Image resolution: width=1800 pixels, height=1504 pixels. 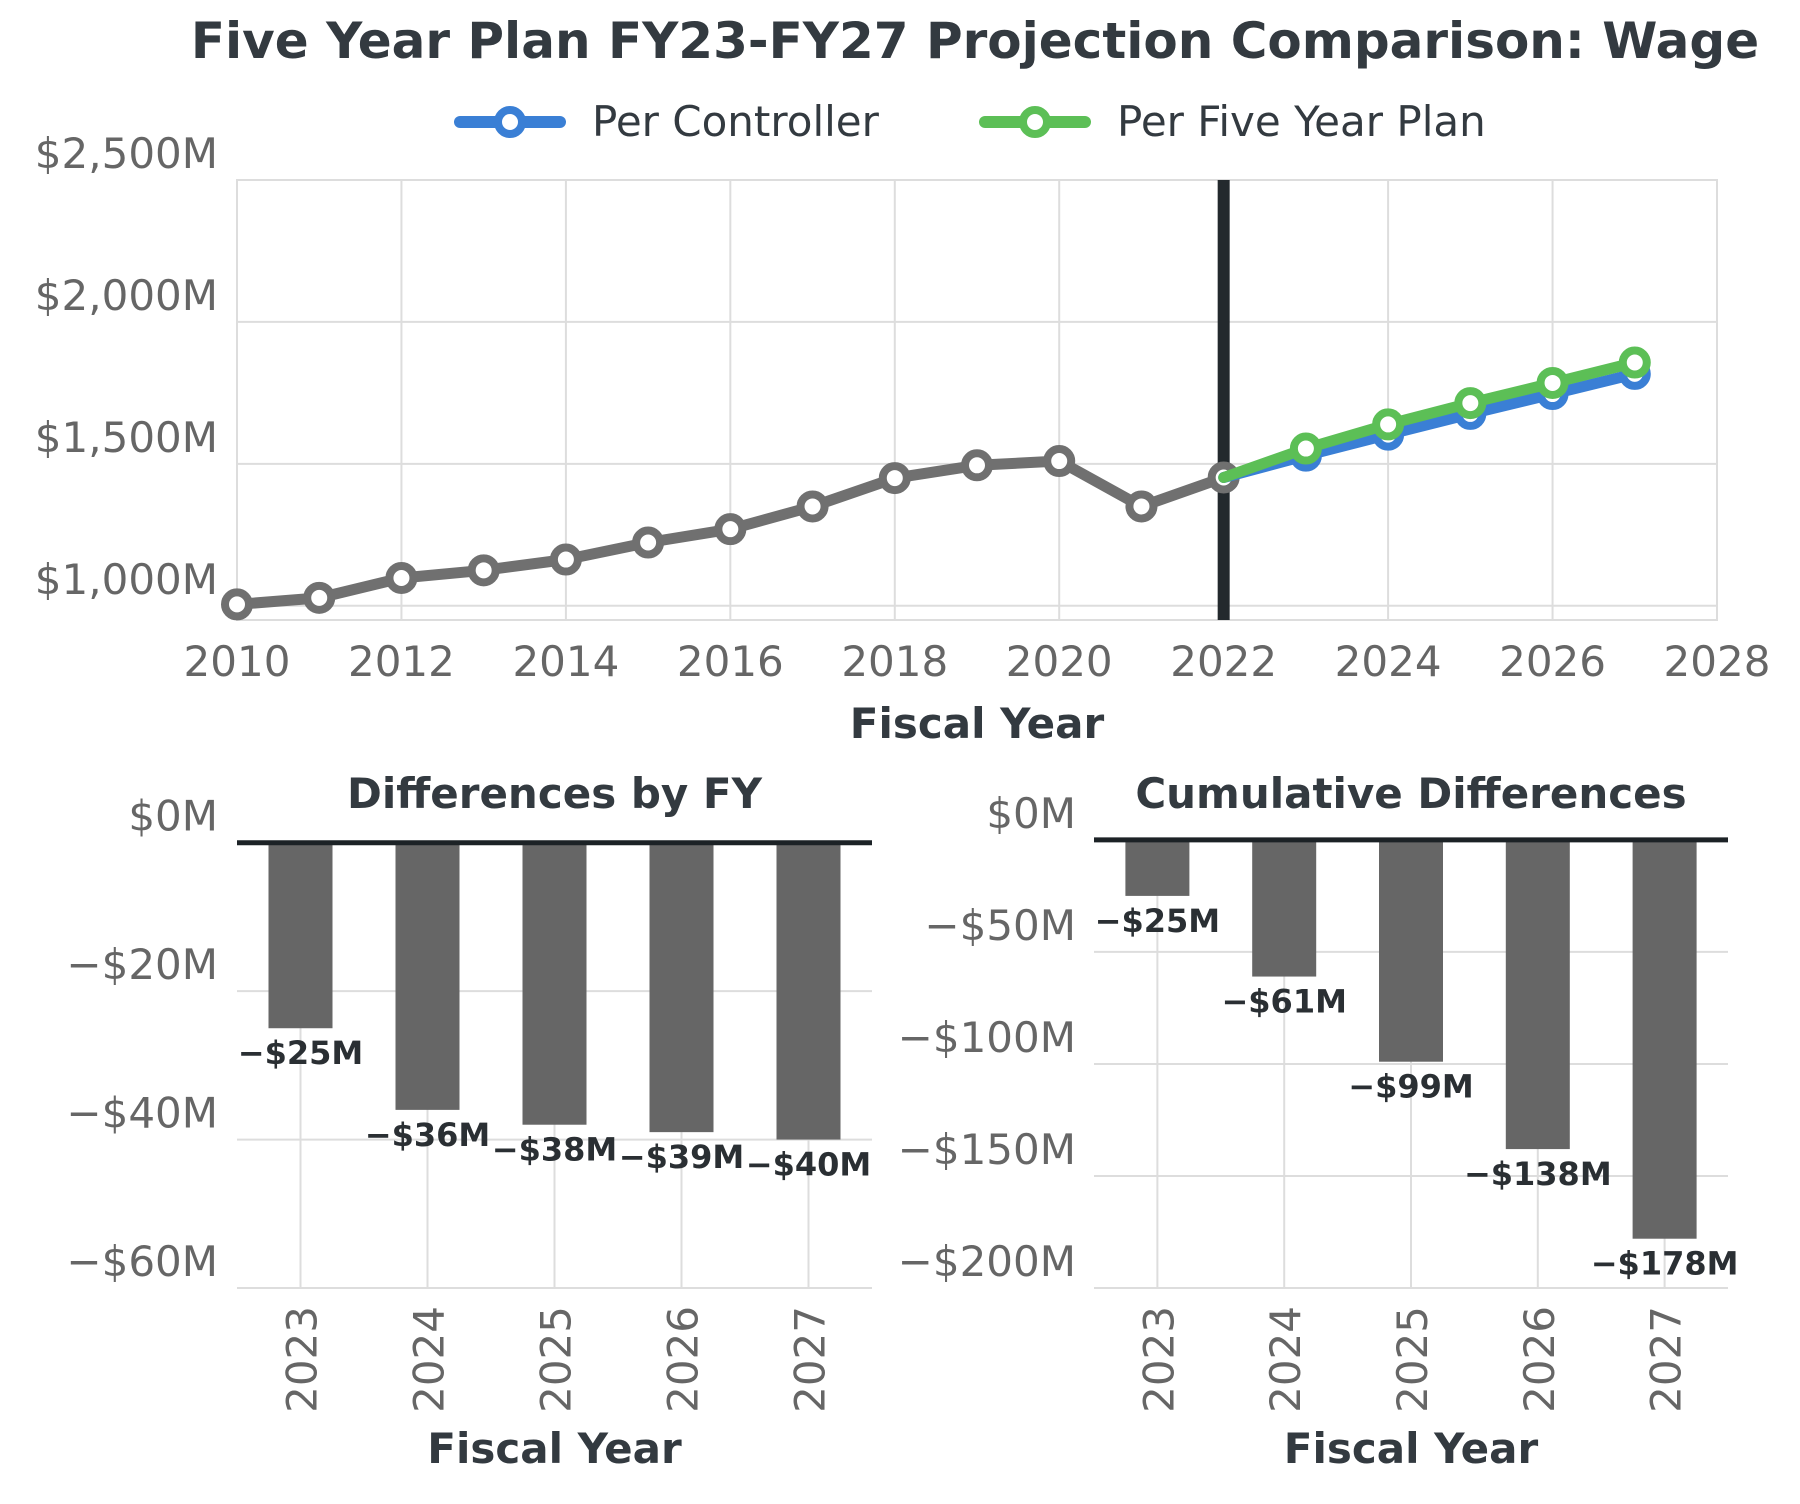 What do you see at coordinates (142, 1113) in the screenshot?
I see `y-tick-label: −$40M` at bounding box center [142, 1113].